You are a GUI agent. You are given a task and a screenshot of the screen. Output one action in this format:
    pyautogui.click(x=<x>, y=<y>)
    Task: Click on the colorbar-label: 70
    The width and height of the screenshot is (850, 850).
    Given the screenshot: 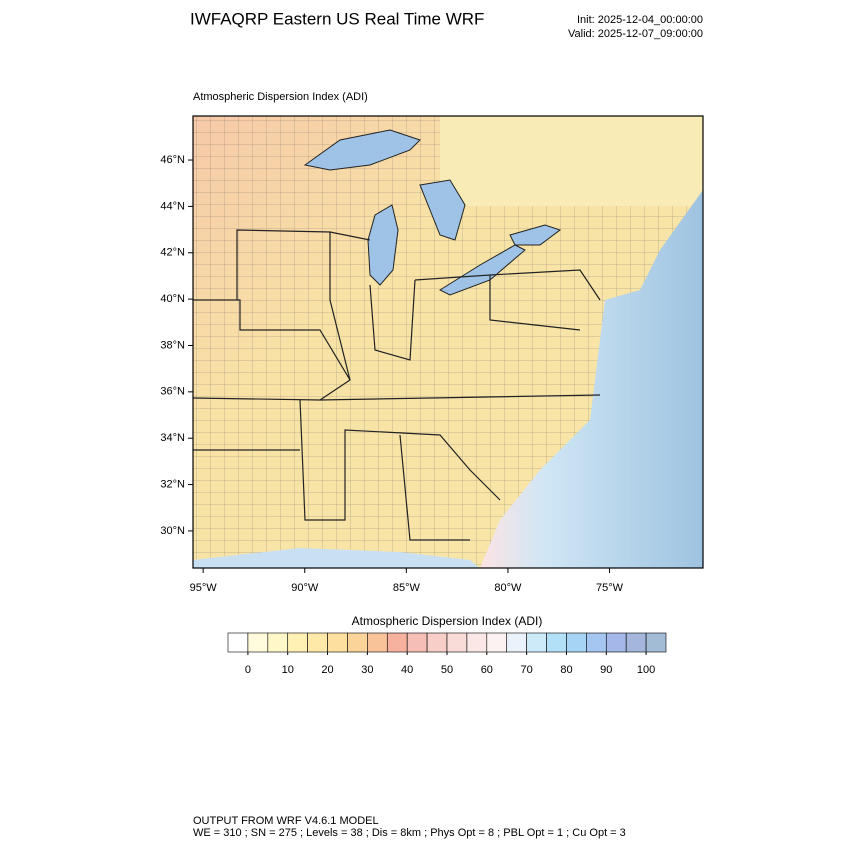 What is the action you would take?
    pyautogui.click(x=527, y=670)
    